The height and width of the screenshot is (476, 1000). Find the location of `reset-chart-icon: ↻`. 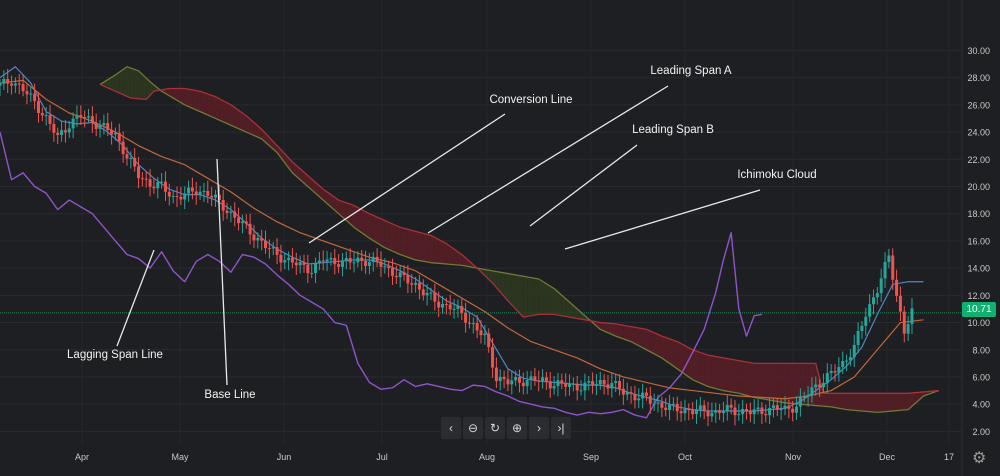

reset-chart-icon: ↻ is located at coordinates (495, 428).